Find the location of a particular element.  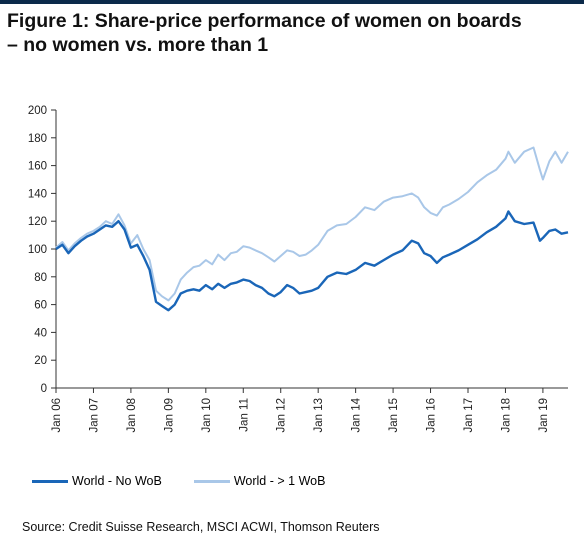

legend-swatch-no-wob is located at coordinates (50, 481).